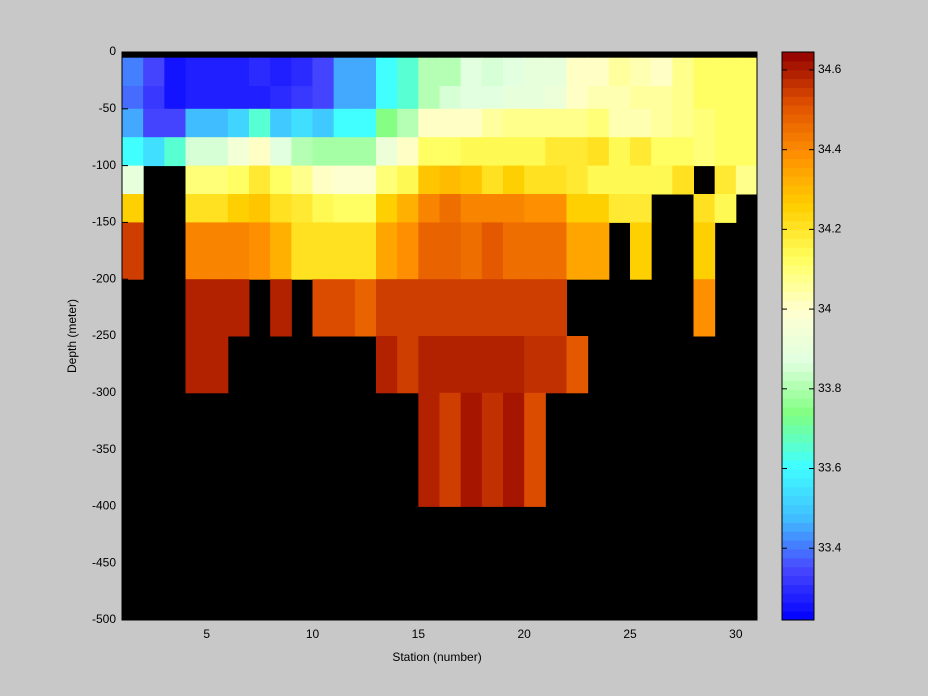 The width and height of the screenshot is (928, 696). Describe the element at coordinates (830, 229) in the screenshot. I see `colorbar-tick-label: 34.2` at that location.